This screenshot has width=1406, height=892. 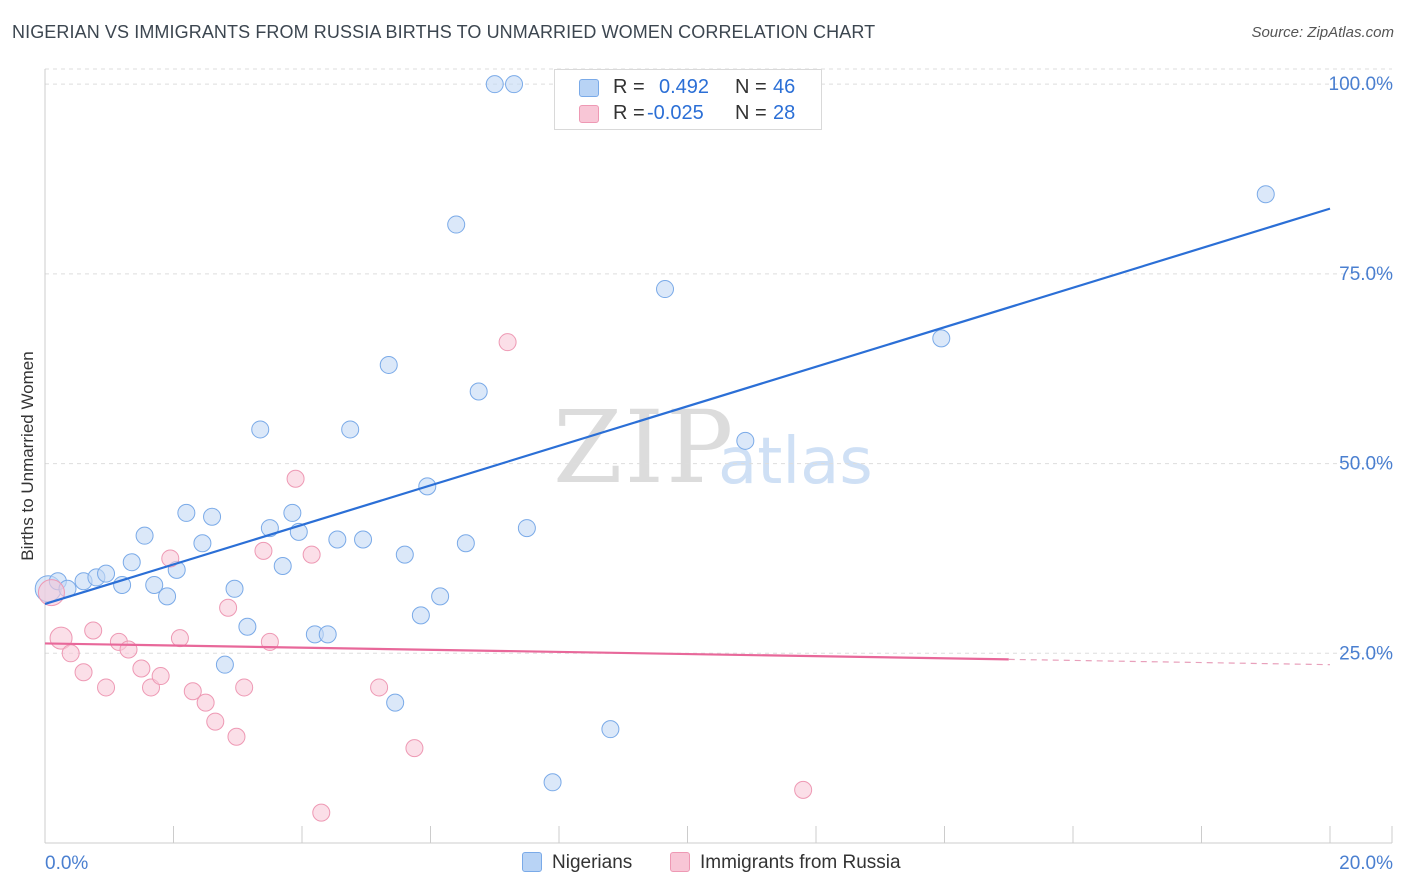 What do you see at coordinates (589, 88) in the screenshot?
I see `legend-swatch-nigerians` at bounding box center [589, 88].